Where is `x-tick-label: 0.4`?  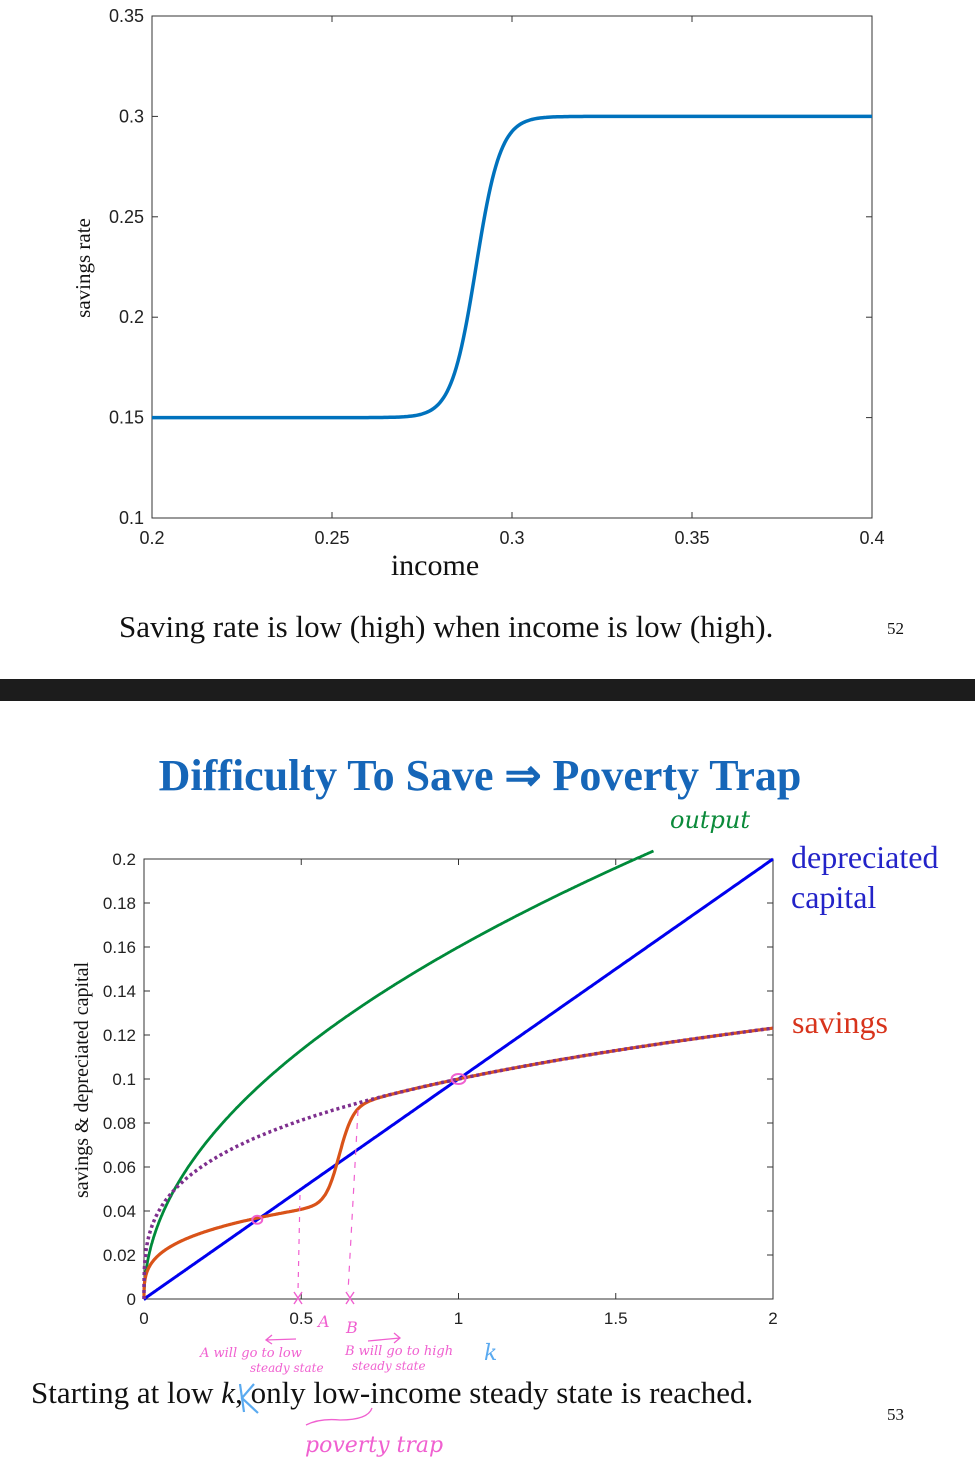
x-tick-label: 0.4 is located at coordinates (871, 538).